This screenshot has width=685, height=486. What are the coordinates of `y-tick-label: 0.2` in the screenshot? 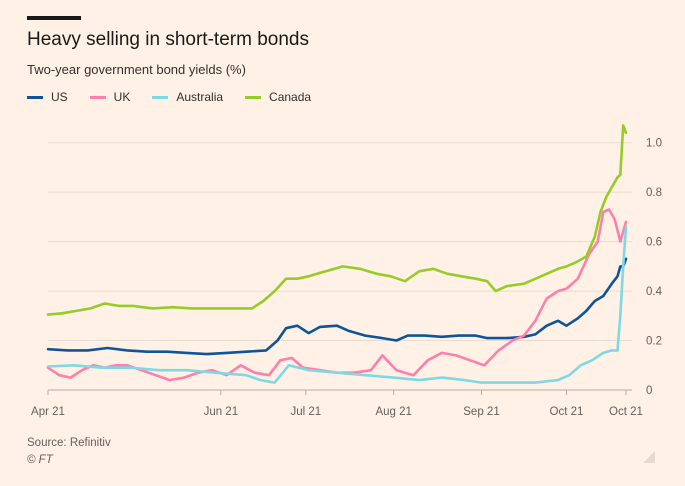 It's located at (654, 342).